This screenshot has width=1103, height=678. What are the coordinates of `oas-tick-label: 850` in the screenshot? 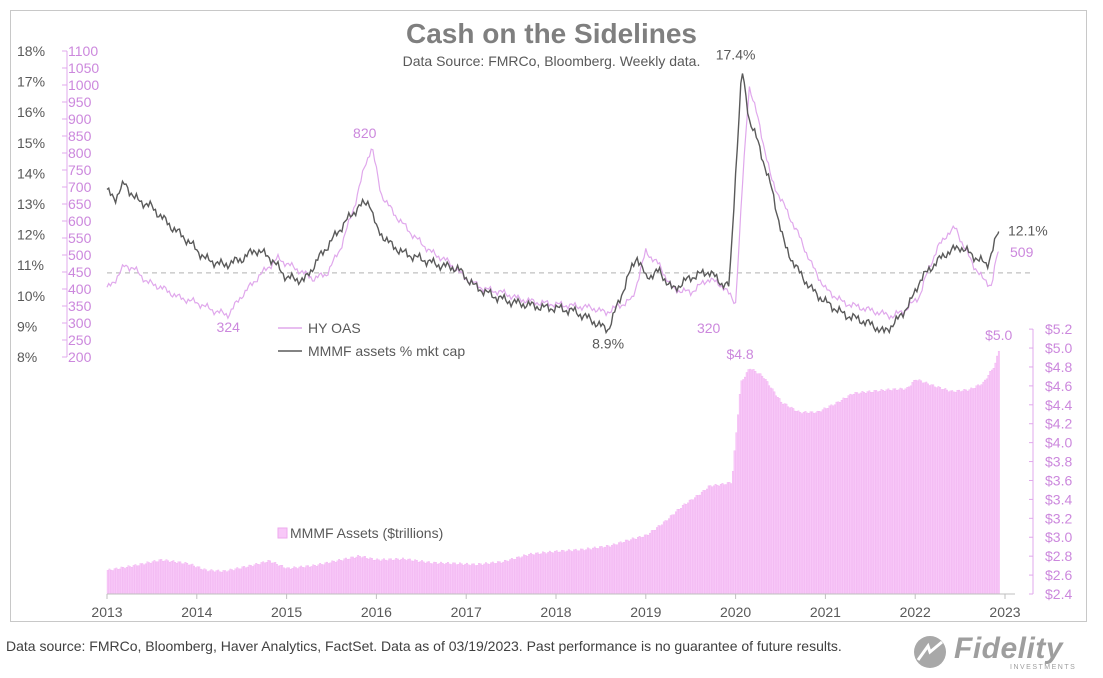 It's located at (80, 136).